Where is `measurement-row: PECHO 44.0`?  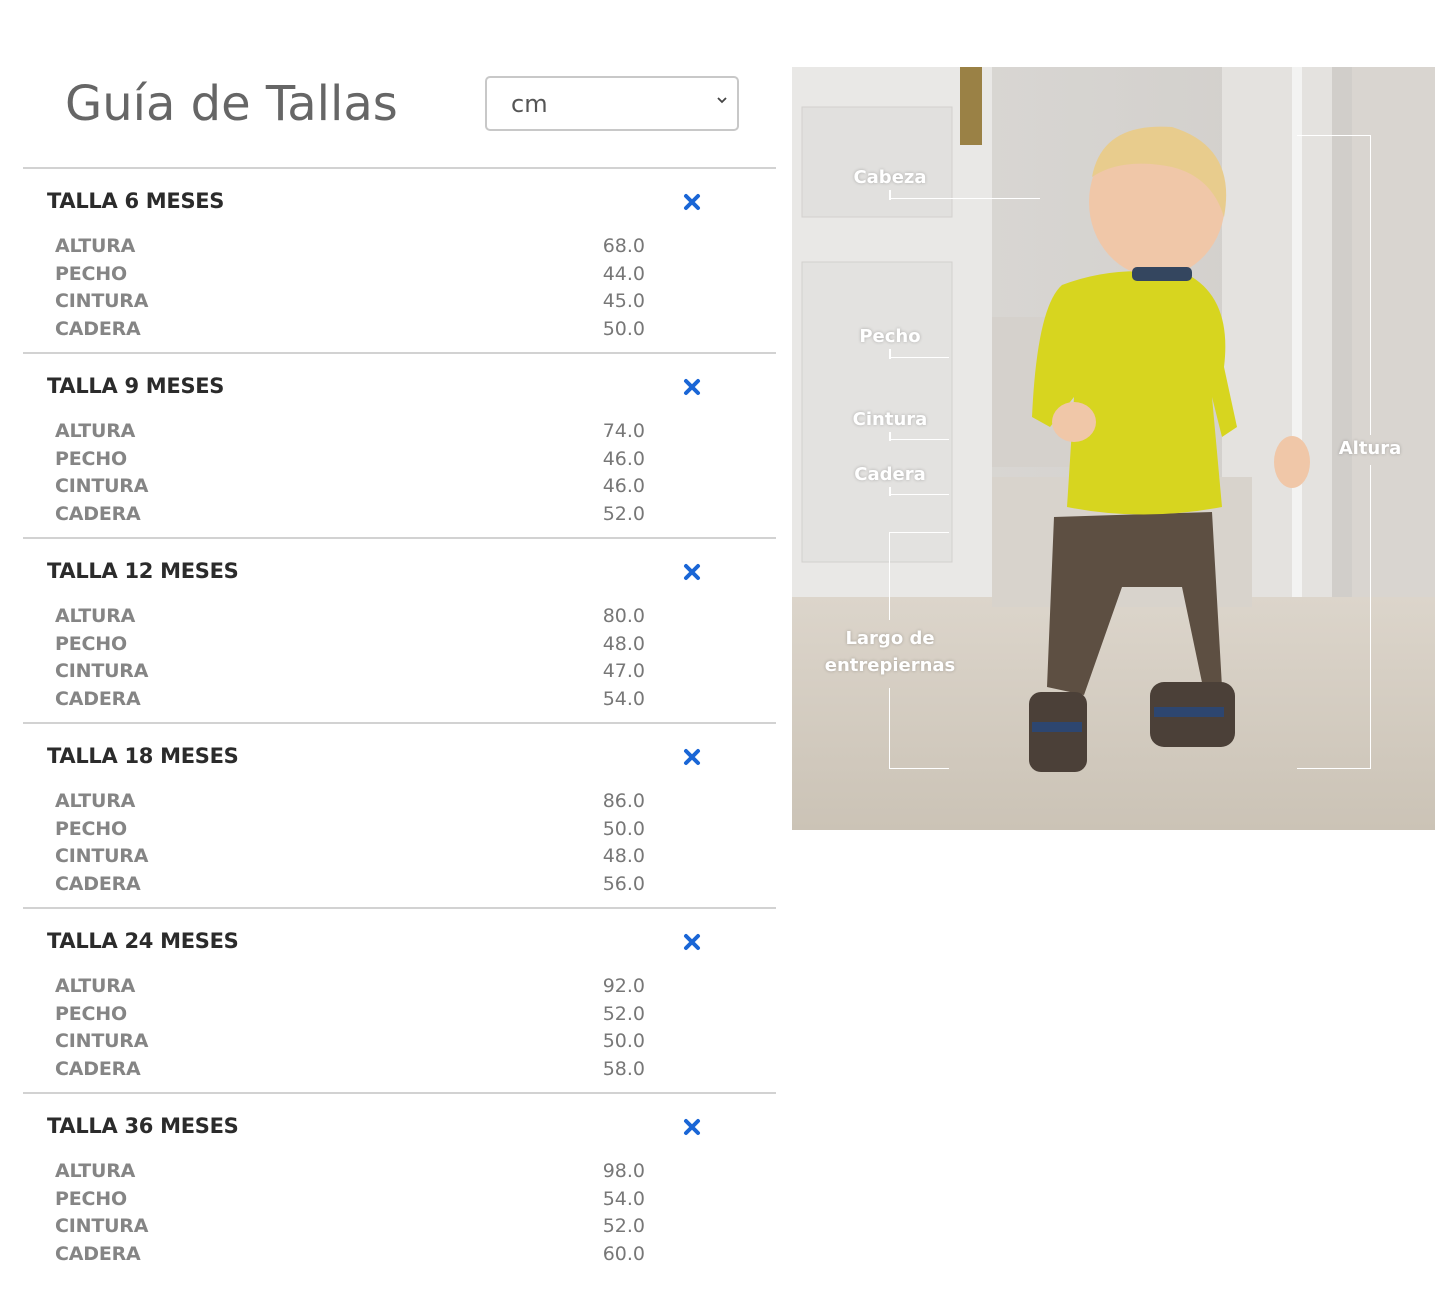 measurement-row: PECHO 44.0 is located at coordinates (350, 276).